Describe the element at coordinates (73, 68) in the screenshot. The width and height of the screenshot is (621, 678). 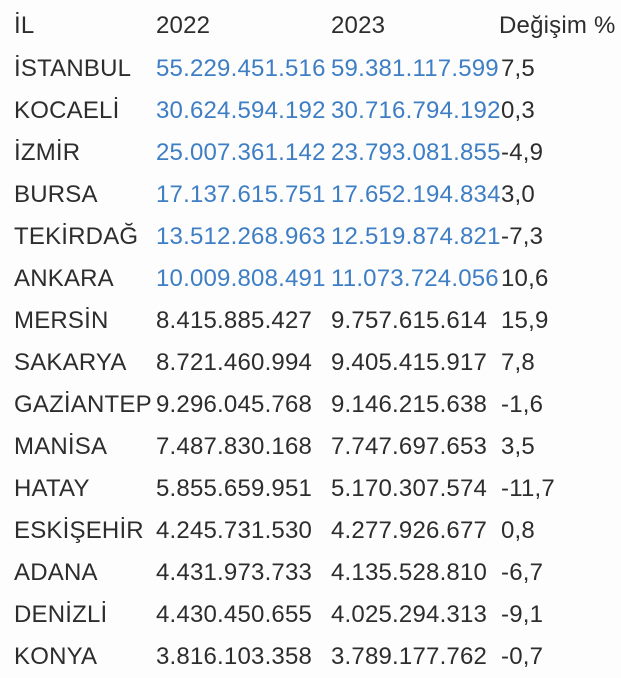
I see `province-name: İSTANBUL` at that location.